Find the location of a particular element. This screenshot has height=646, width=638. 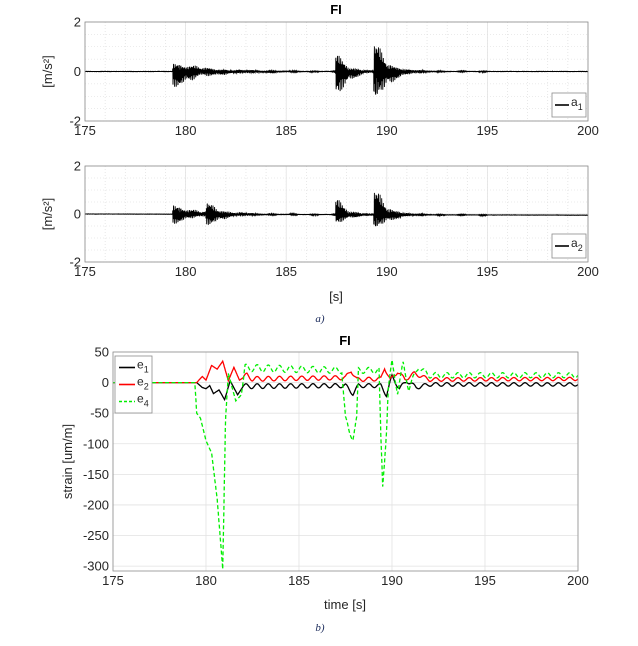

series-line-a2 is located at coordinates (336, 209).